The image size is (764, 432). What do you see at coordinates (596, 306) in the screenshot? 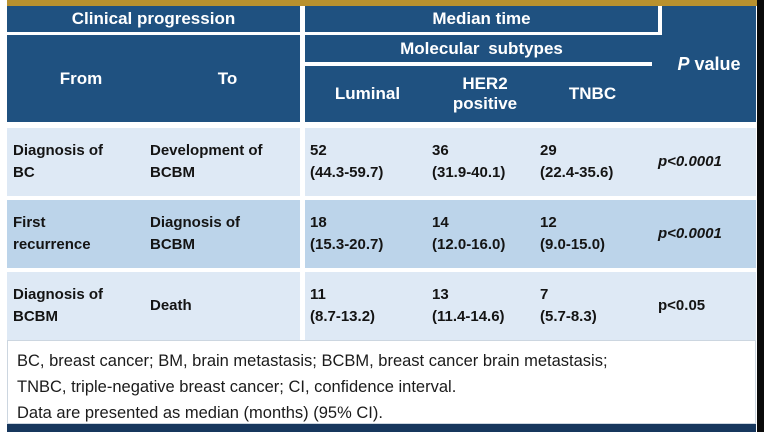
I see `cell-tnbc: 7 (5.7-8.3)` at bounding box center [596, 306].